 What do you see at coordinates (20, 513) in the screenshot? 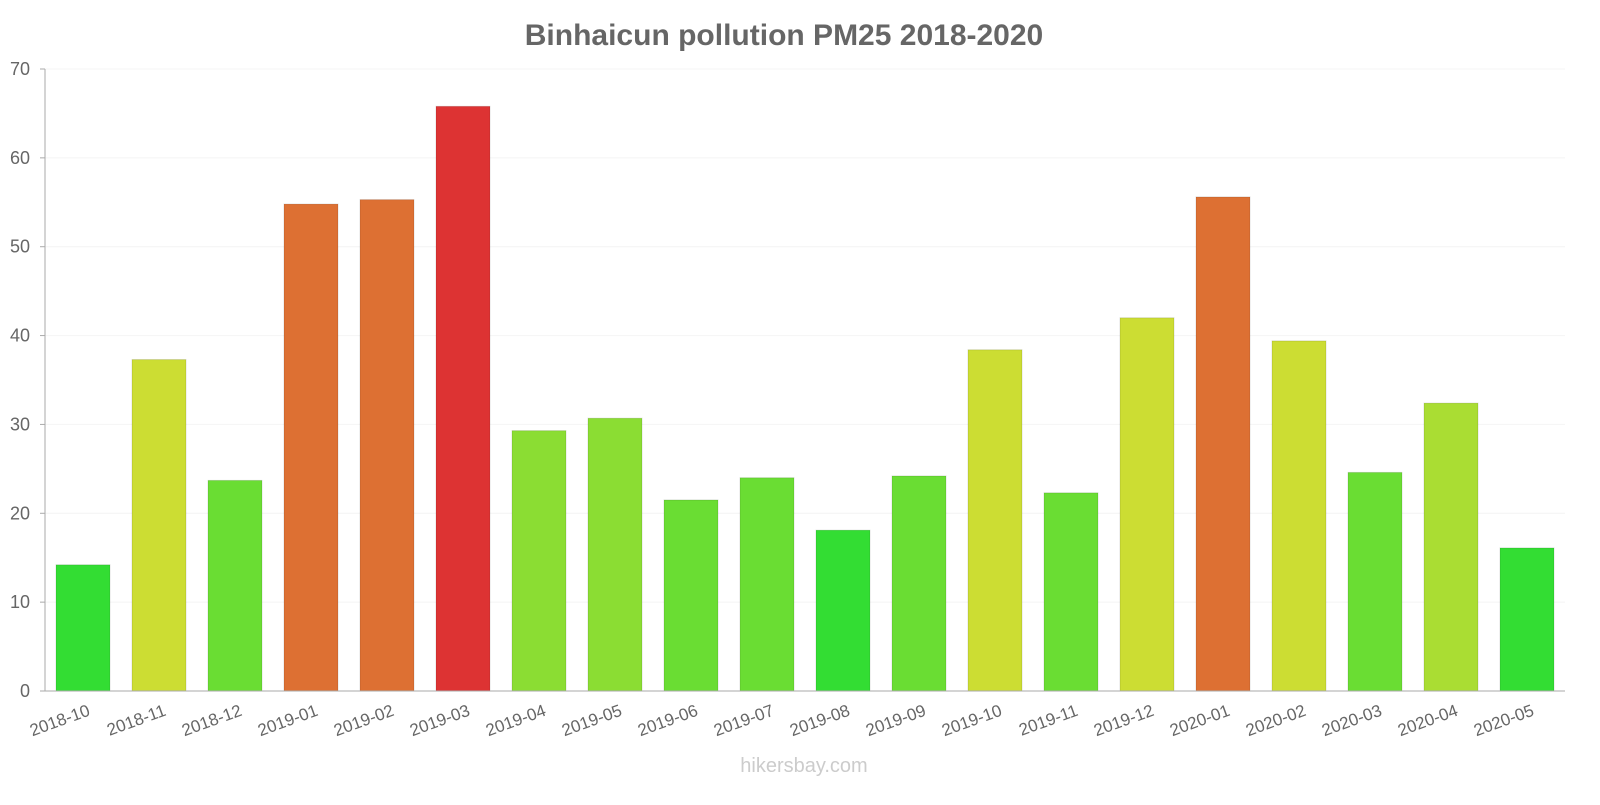
I see `y-tick-label: 20` at bounding box center [20, 513].